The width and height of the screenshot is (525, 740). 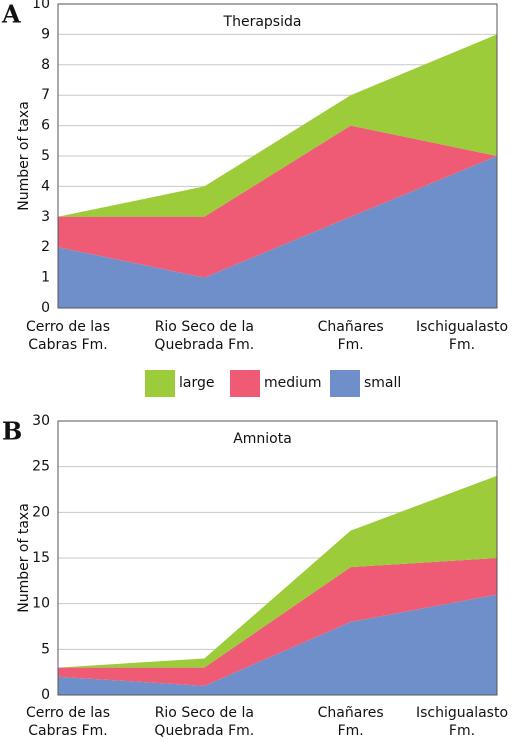 I want to click on y-tick-label: 30, so click(x=41, y=421).